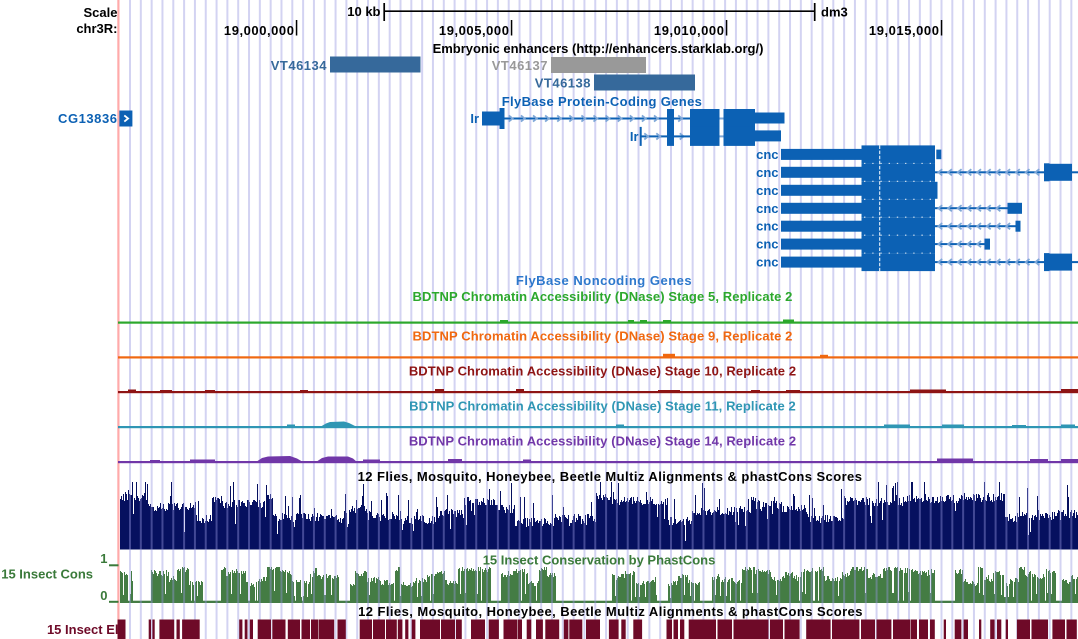  I want to click on svg-text:15 Insect Conservation by Phas: 15 Insect Conservation by PhastCons, so click(599, 560).